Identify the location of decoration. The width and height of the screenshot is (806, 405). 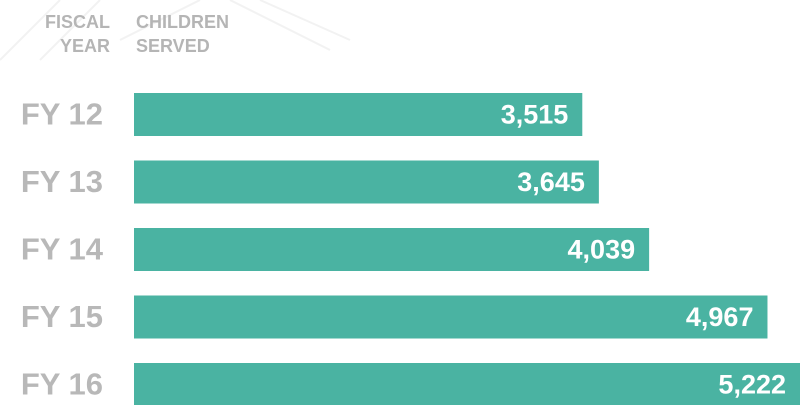
(175, 30).